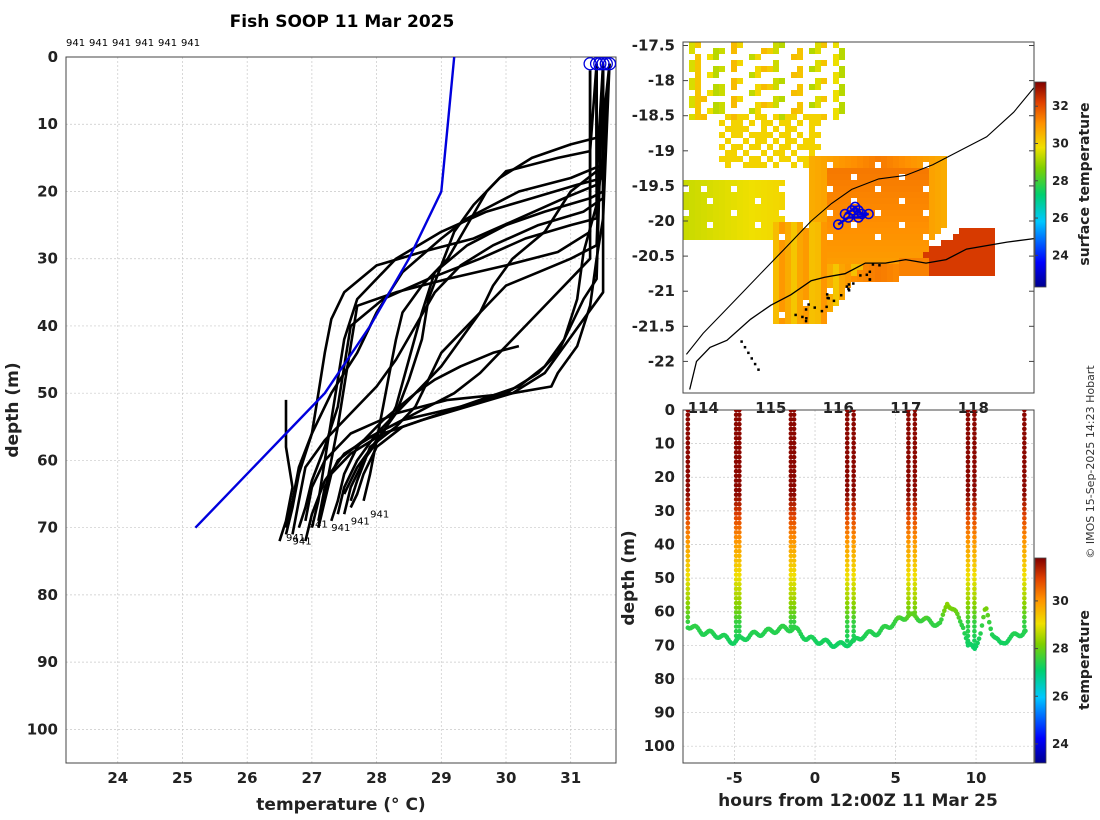 This screenshot has width=1100, height=820. What do you see at coordinates (47, 662) in the screenshot?
I see `profile-y-tick: 90` at bounding box center [47, 662].